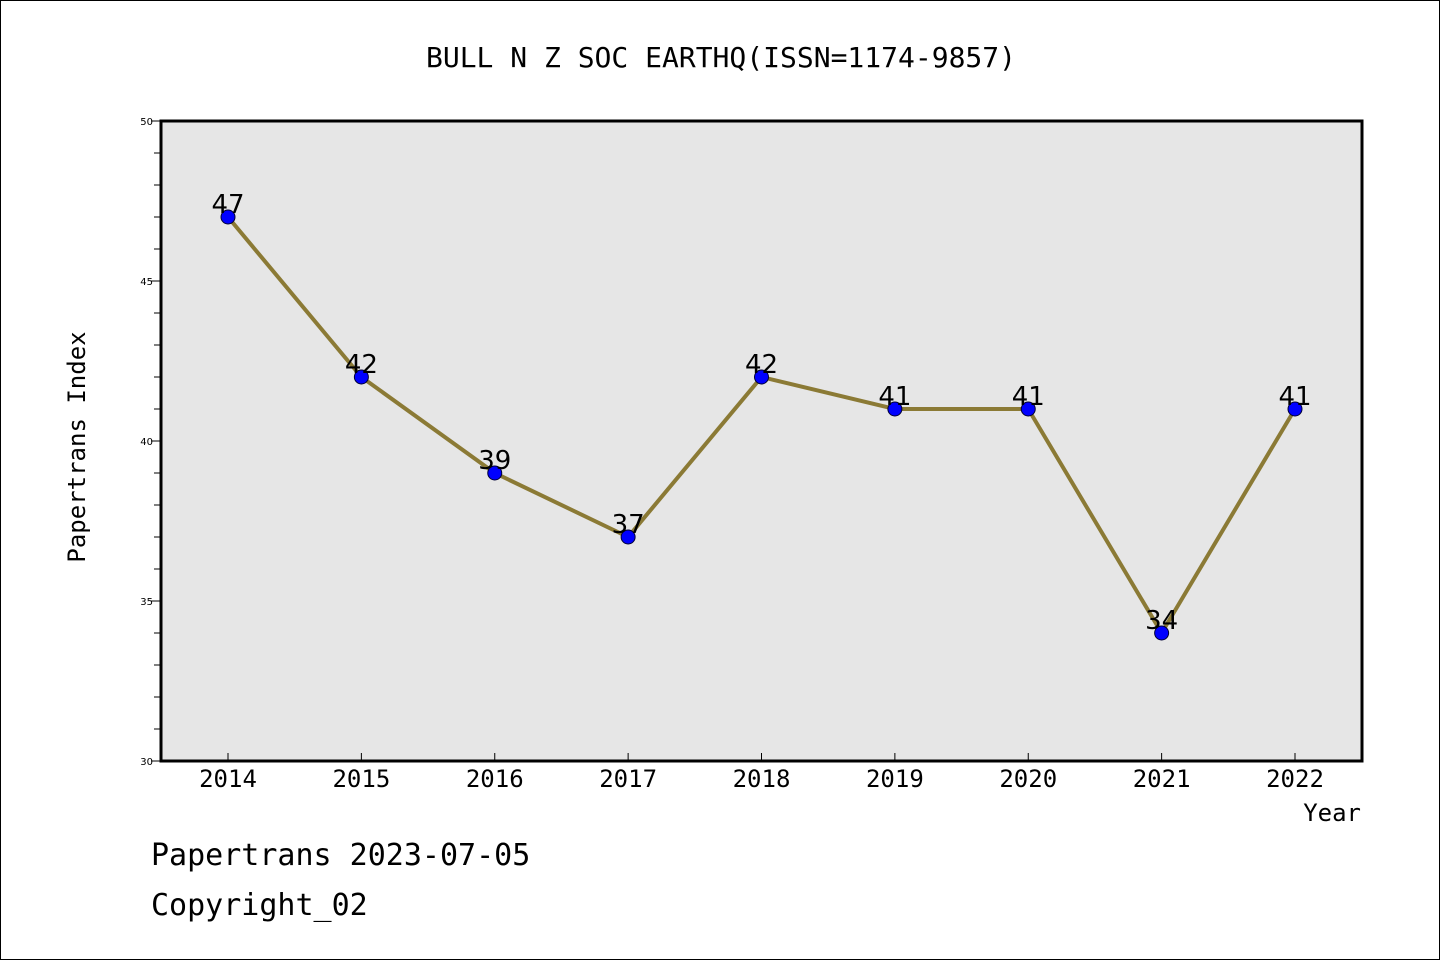 Image resolution: width=1440 pixels, height=961 pixels. What do you see at coordinates (1161, 621) in the screenshot?
I see `data-label: 34` at bounding box center [1161, 621].